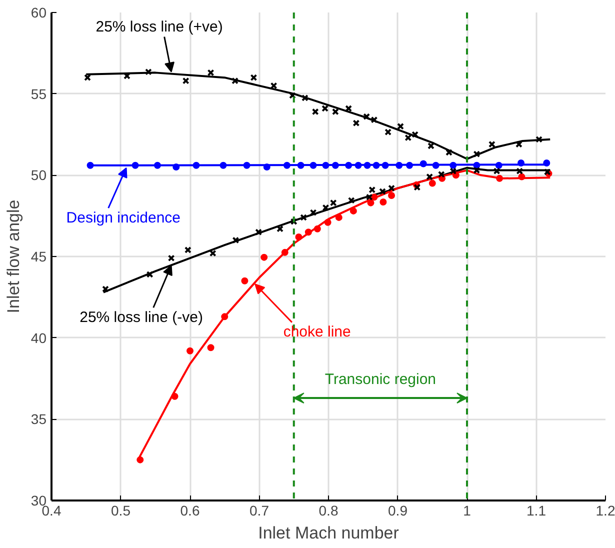 The height and width of the screenshot is (548, 615). What do you see at coordinates (38, 419) in the screenshot?
I see `y-tick-label: 35` at bounding box center [38, 419].